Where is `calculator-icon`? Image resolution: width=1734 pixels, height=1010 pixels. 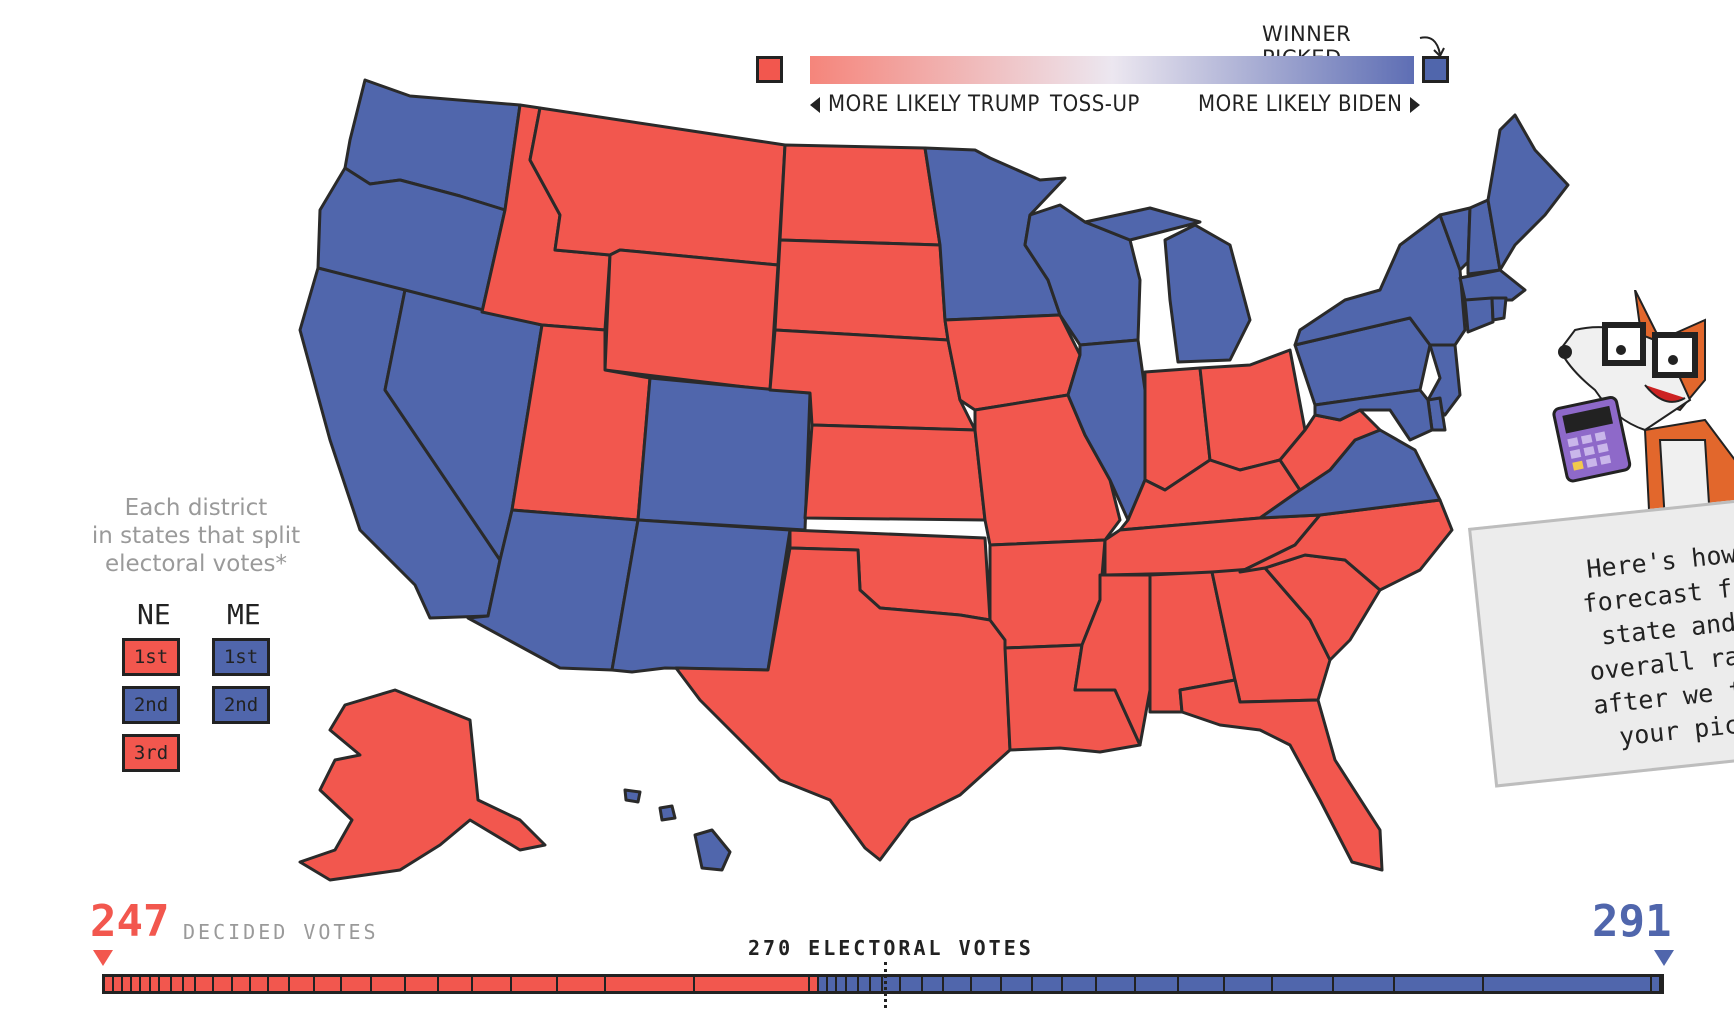 calculator-icon is located at coordinates (1592, 439).